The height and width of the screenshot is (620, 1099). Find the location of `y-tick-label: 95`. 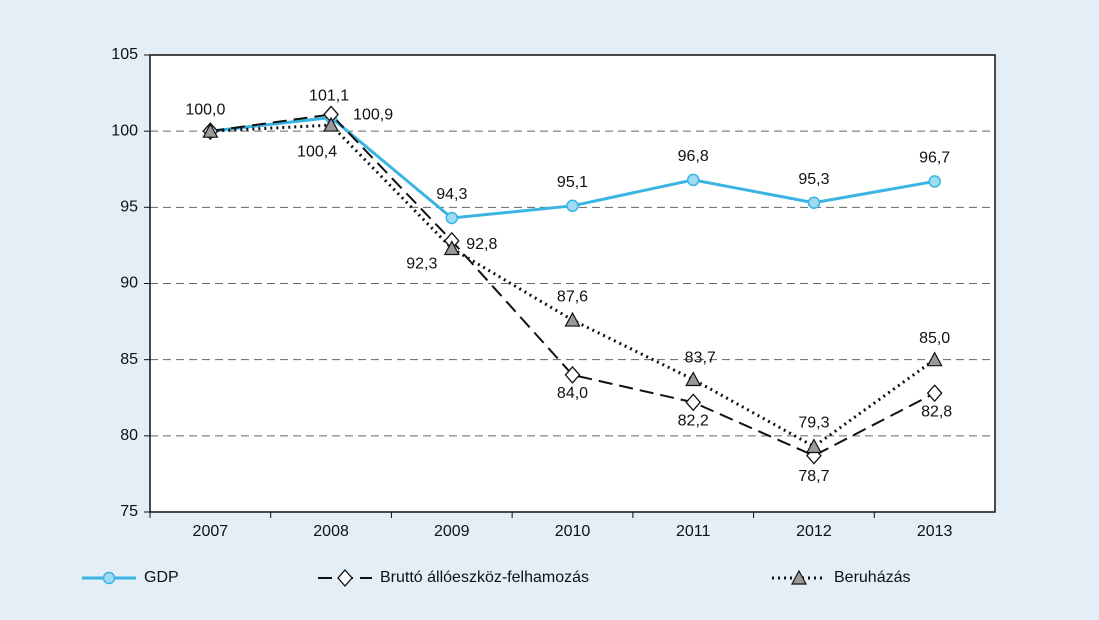

y-tick-label: 95 is located at coordinates (129, 207).